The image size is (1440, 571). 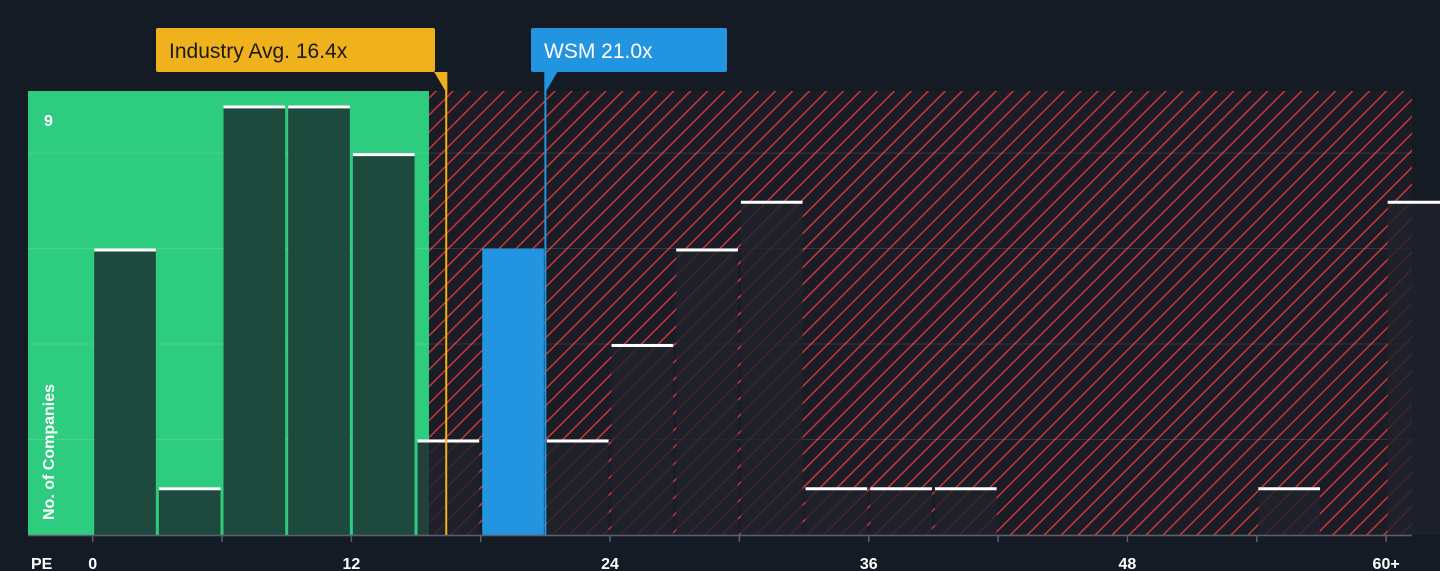 What do you see at coordinates (351, 563) in the screenshot?
I see `x-tick-label: 12` at bounding box center [351, 563].